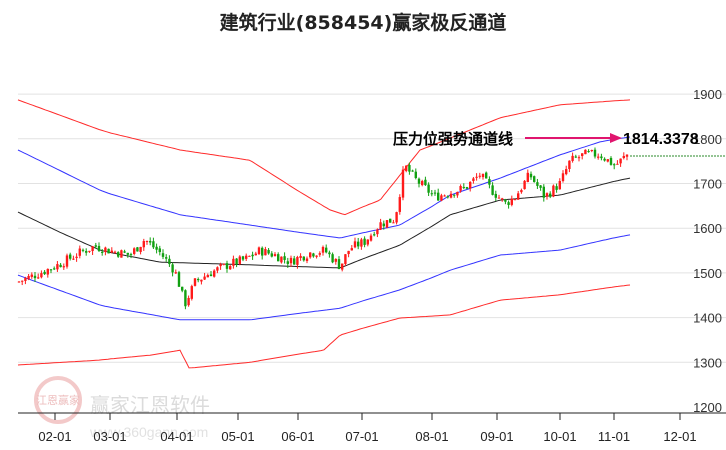 The width and height of the screenshot is (726, 450). I want to click on x-tick-label: 09-01, so click(496, 436).